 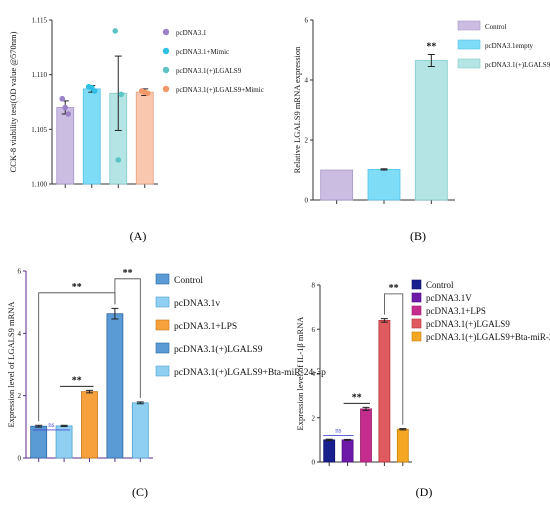 I want to click on y-axis-title: Expression level of IL-1β mRNA, so click(x=300, y=373).